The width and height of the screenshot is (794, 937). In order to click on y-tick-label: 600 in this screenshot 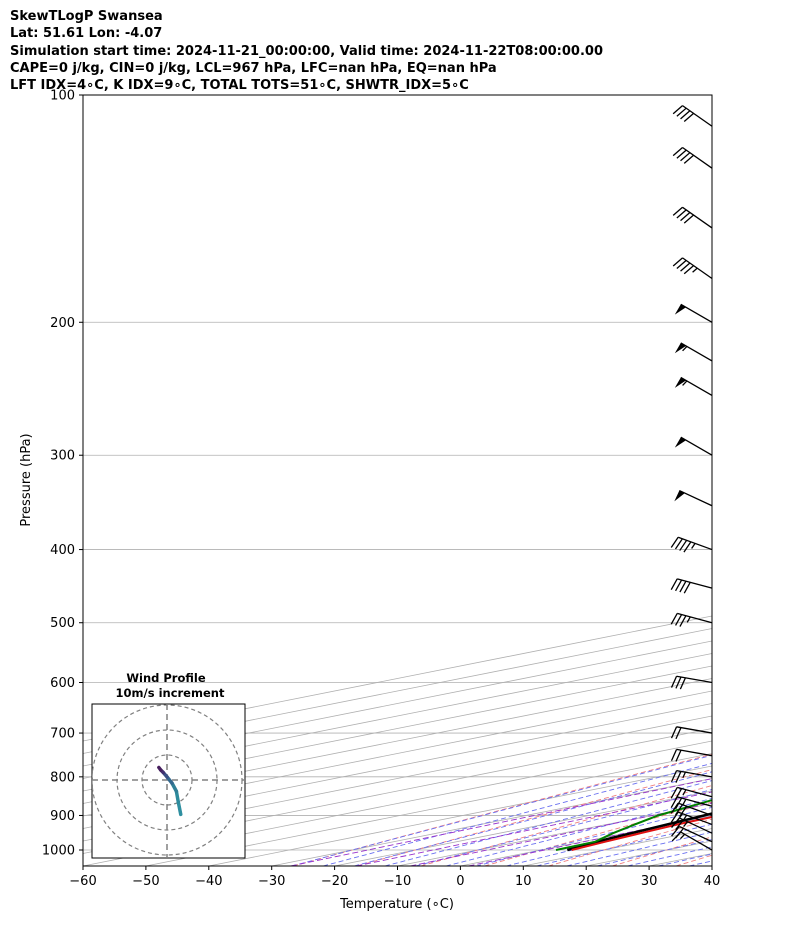, I will do `click(62, 683)`.